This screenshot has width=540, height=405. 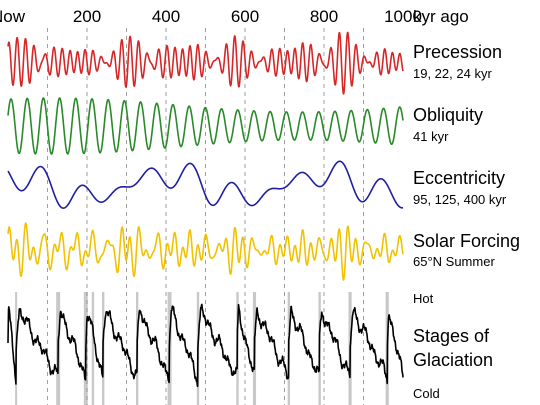 I want to click on series-name-glaciation-line1: Stages of, so click(x=451, y=336).